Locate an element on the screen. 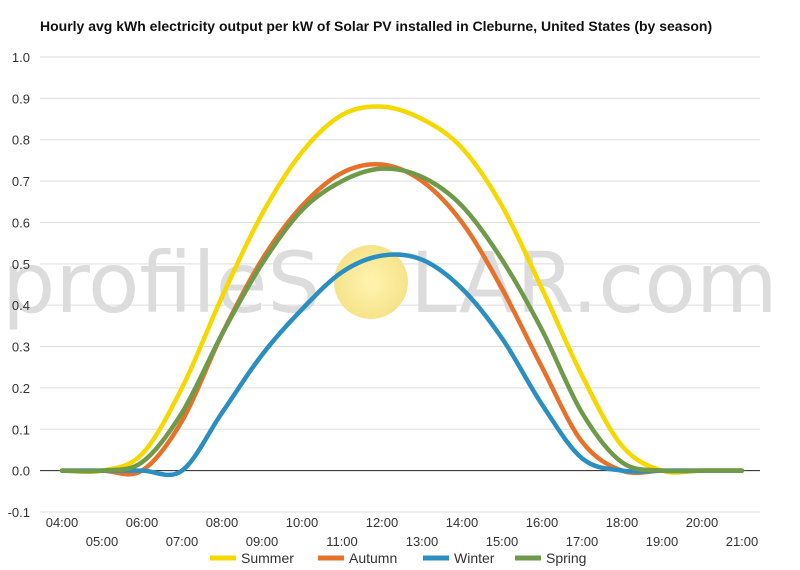  y-tick-label: 0.8 is located at coordinates (21, 140).